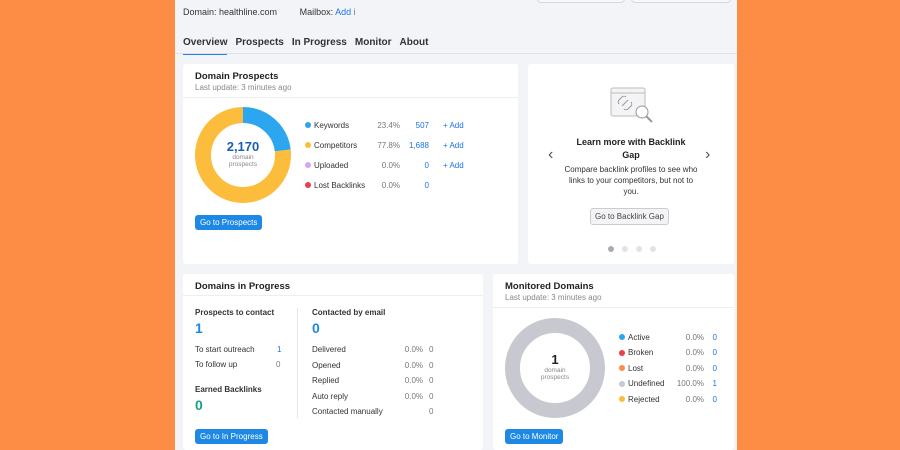 The image size is (900, 450). I want to click on total-prospects: 2,170, so click(243, 146).